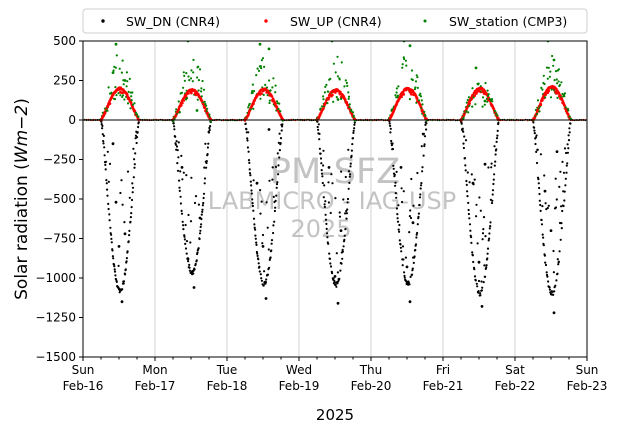 The height and width of the screenshot is (433, 620). Describe the element at coordinates (154, 370) in the screenshot. I see `x-tick-label: Mon` at that location.